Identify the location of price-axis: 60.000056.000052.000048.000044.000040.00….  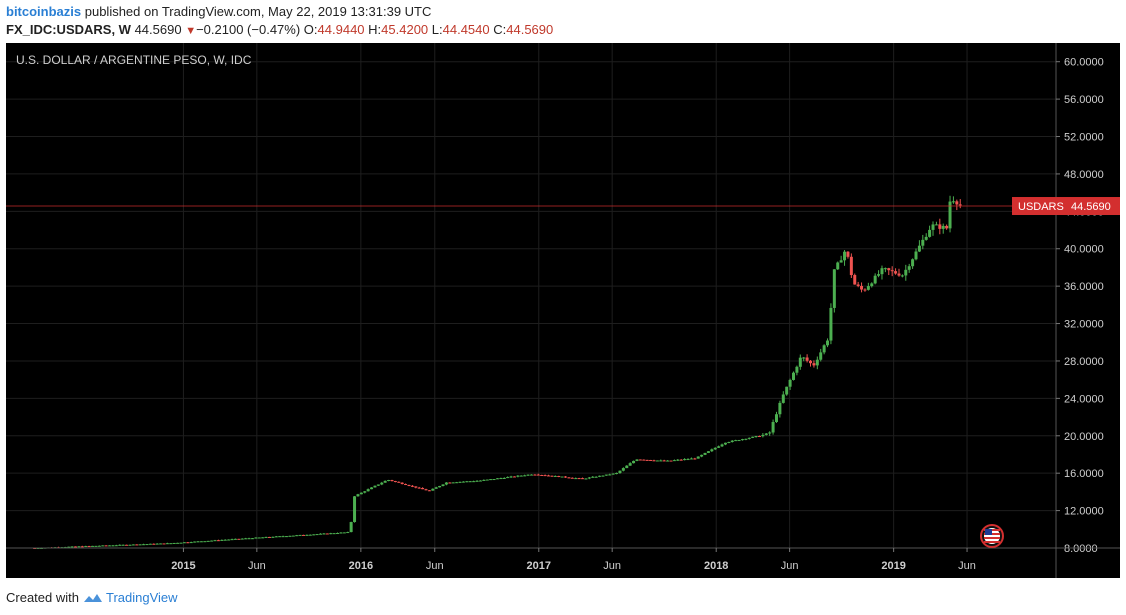
(1079, 310).